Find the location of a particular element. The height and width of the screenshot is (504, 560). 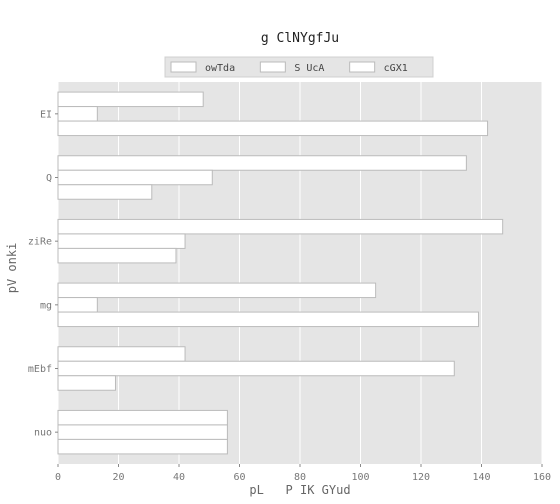

bar-cGX1-nuo is located at coordinates (142, 446).